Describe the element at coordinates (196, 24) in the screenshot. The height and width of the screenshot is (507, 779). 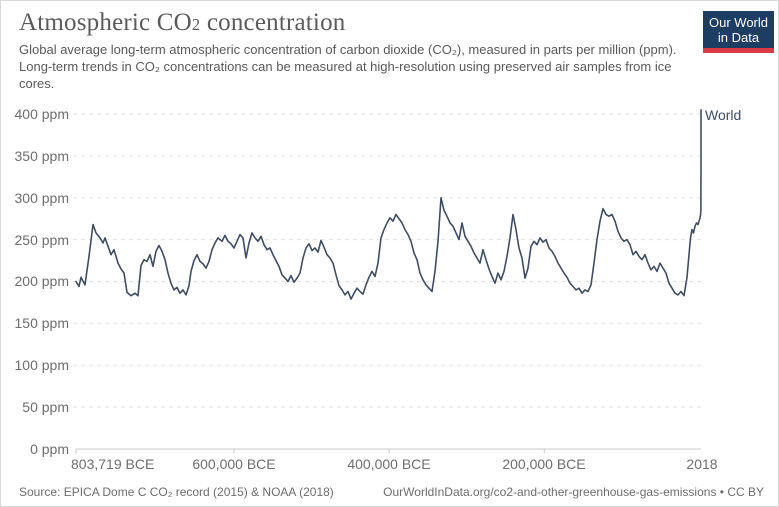
I see `title-subscript: 2` at that location.